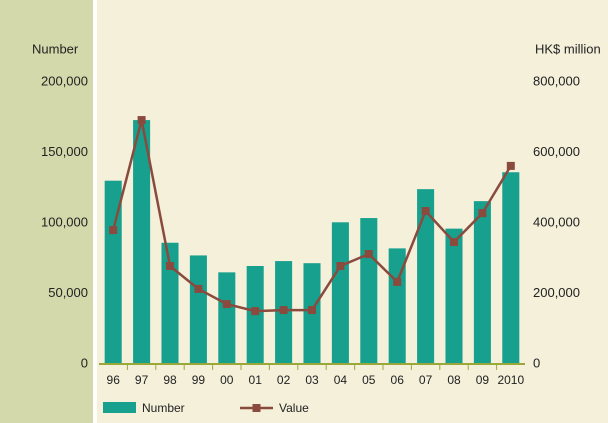  What do you see at coordinates (256, 380) in the screenshot?
I see `x-tick-label: 01` at bounding box center [256, 380].